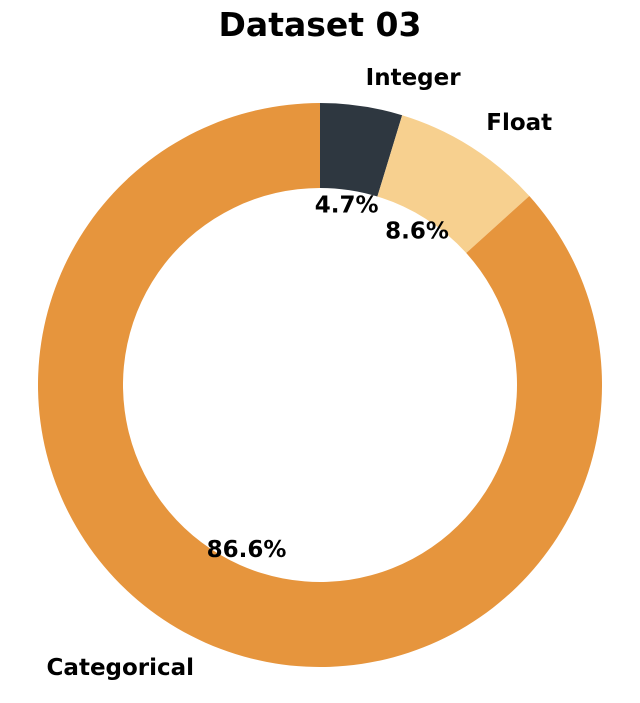  What do you see at coordinates (453, 184) in the screenshot?
I see `slice-float` at bounding box center [453, 184].